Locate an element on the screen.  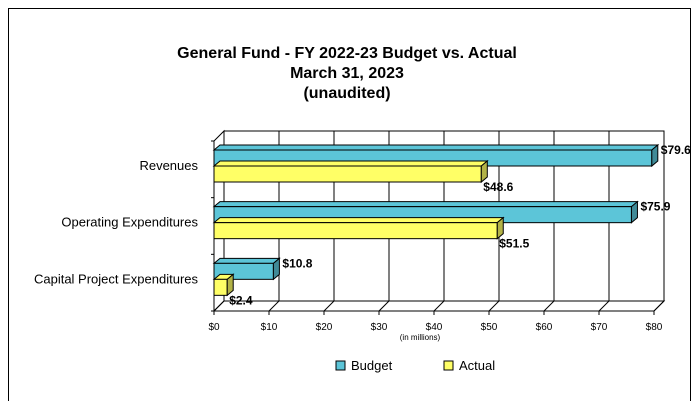
x-tick-label: $50 is located at coordinates (489, 327).